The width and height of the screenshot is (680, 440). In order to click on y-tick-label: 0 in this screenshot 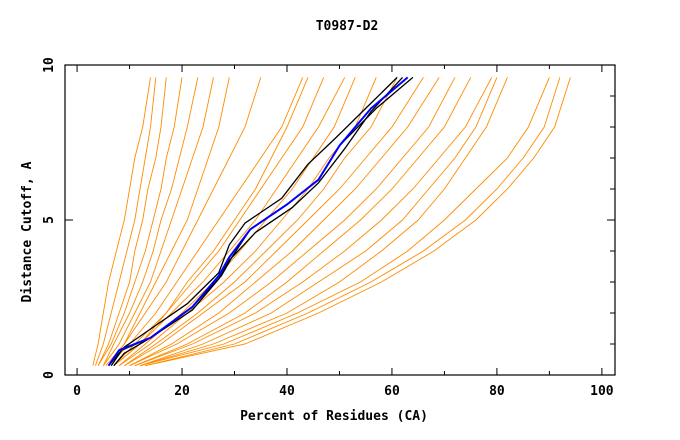, I will do `click(49, 375)`.